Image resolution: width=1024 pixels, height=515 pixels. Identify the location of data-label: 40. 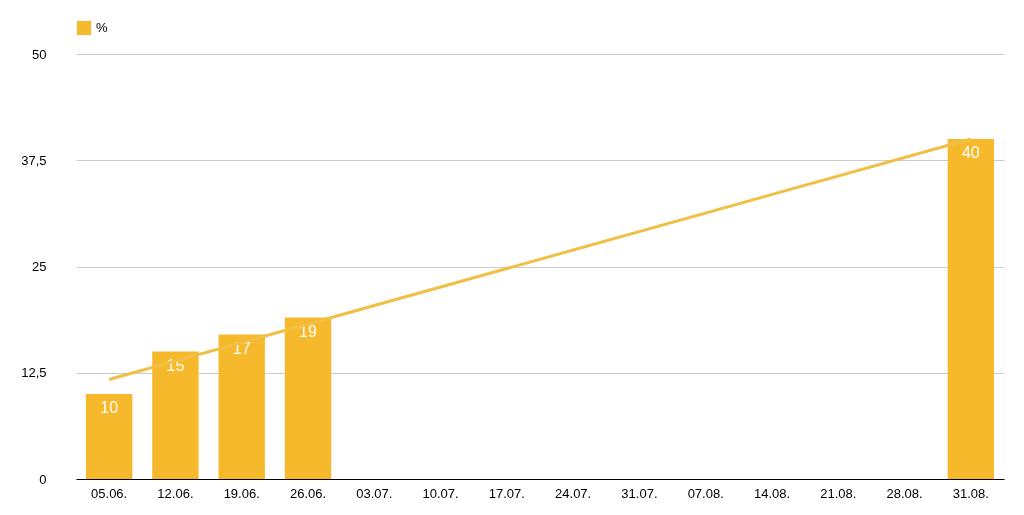
(970, 152).